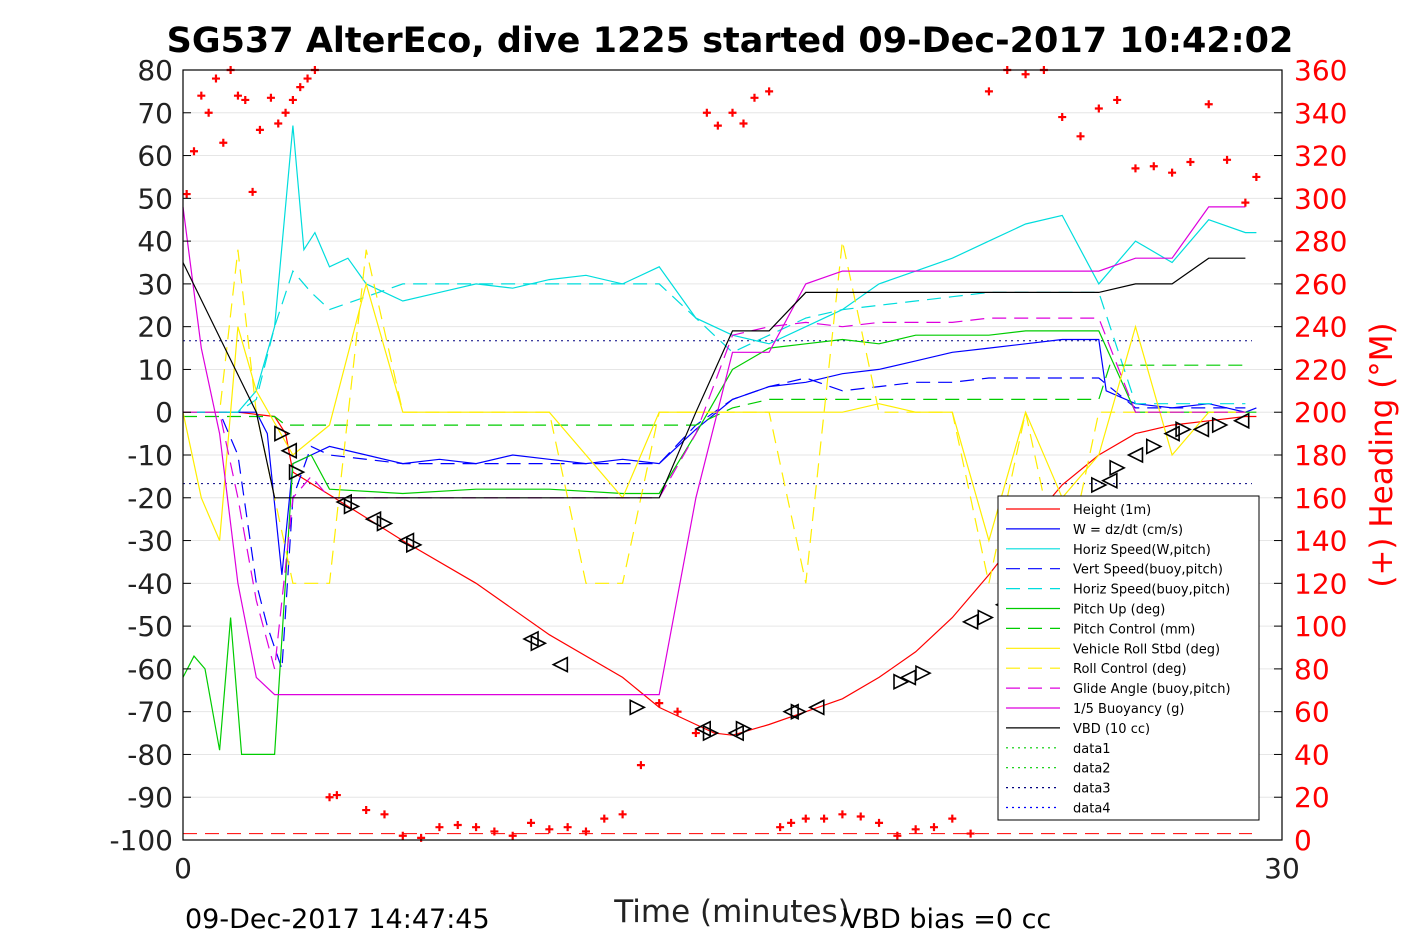 The height and width of the screenshot is (945, 1417). Describe the element at coordinates (731, 912) in the screenshot. I see `x-axis-label: Time (minutes)` at that location.